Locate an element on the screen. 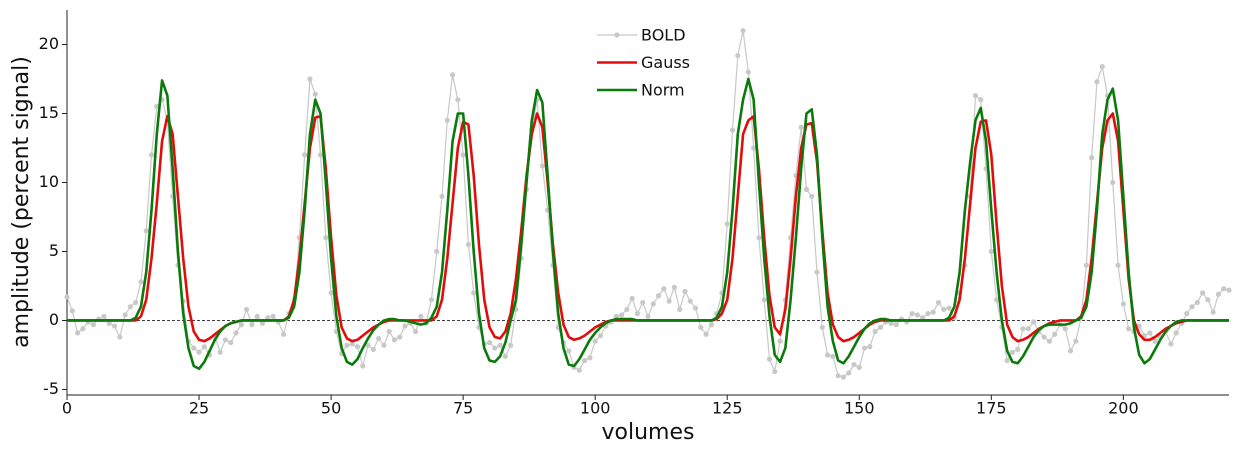  y-tick-label: 15 is located at coordinates (49, 112).